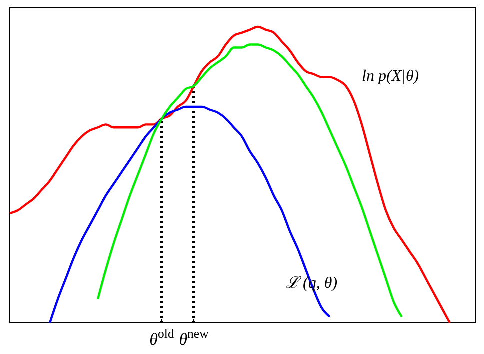 The image size is (484, 354). What do you see at coordinates (391, 76) in the screenshot?
I see `series-label: ln p(X|θ)` at bounding box center [391, 76].